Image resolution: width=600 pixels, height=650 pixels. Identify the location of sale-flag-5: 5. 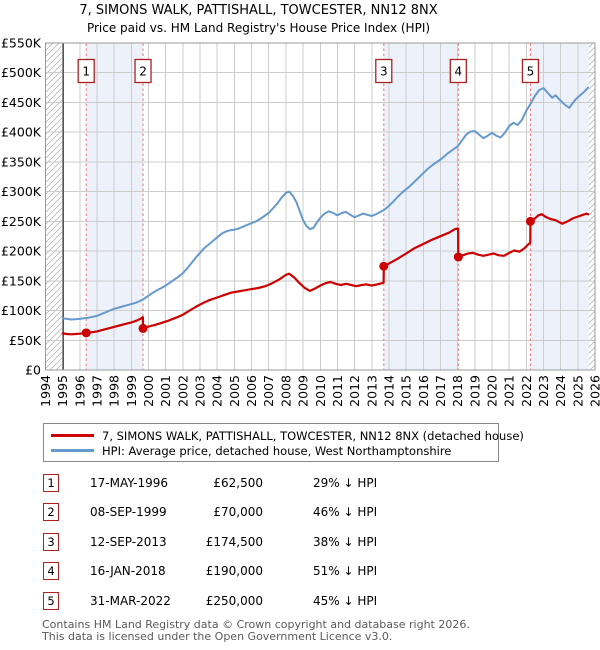
(530, 71).